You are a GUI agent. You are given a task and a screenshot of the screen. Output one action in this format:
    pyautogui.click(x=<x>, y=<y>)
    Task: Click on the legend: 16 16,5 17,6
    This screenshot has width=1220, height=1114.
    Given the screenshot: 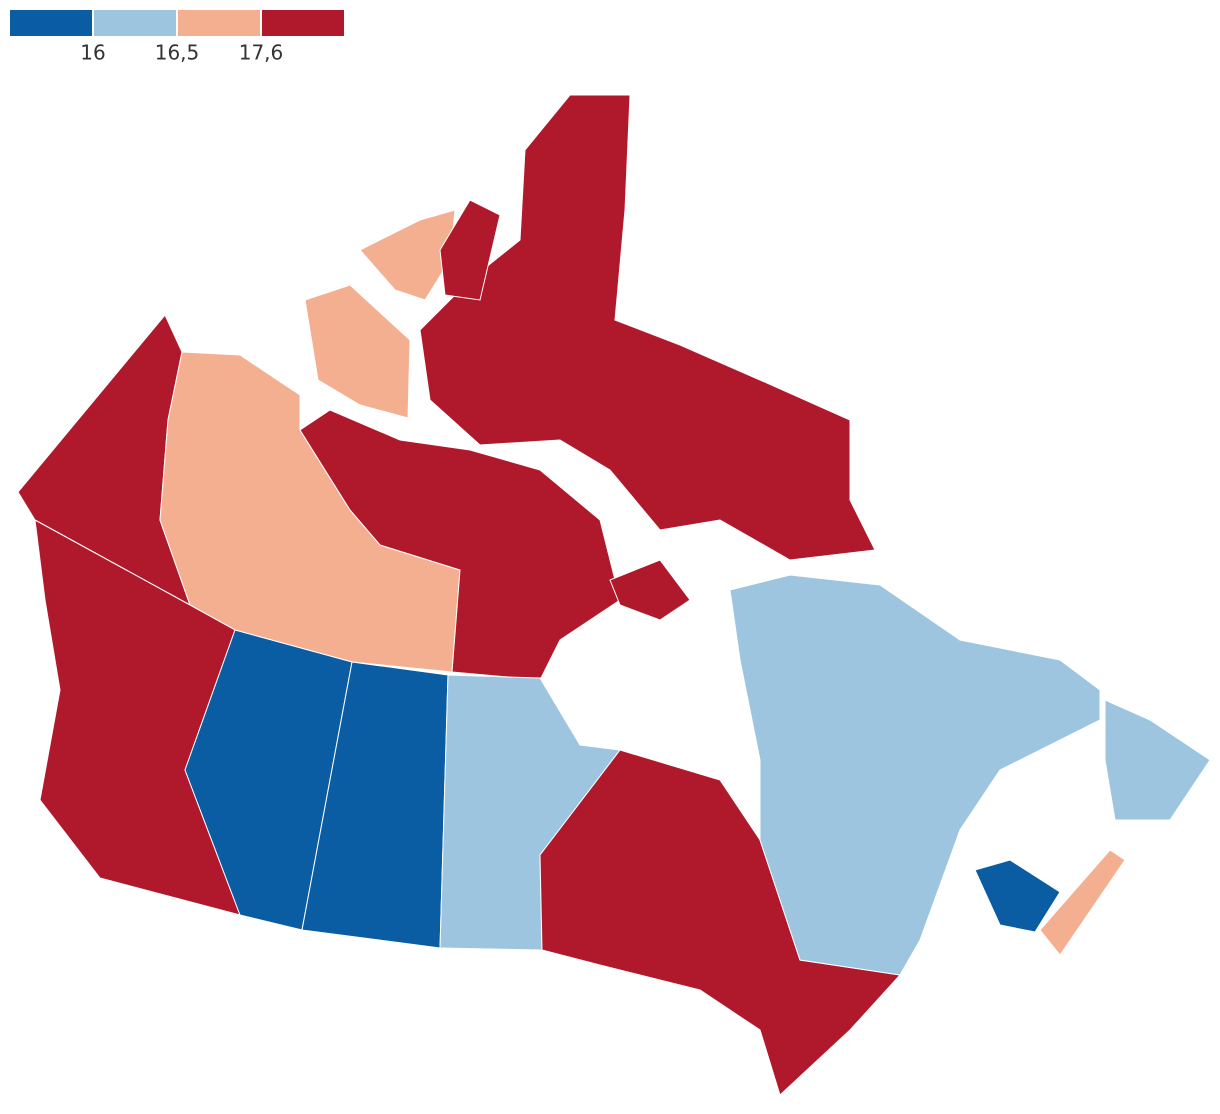 What is the action you would take?
    pyautogui.click(x=177, y=37)
    